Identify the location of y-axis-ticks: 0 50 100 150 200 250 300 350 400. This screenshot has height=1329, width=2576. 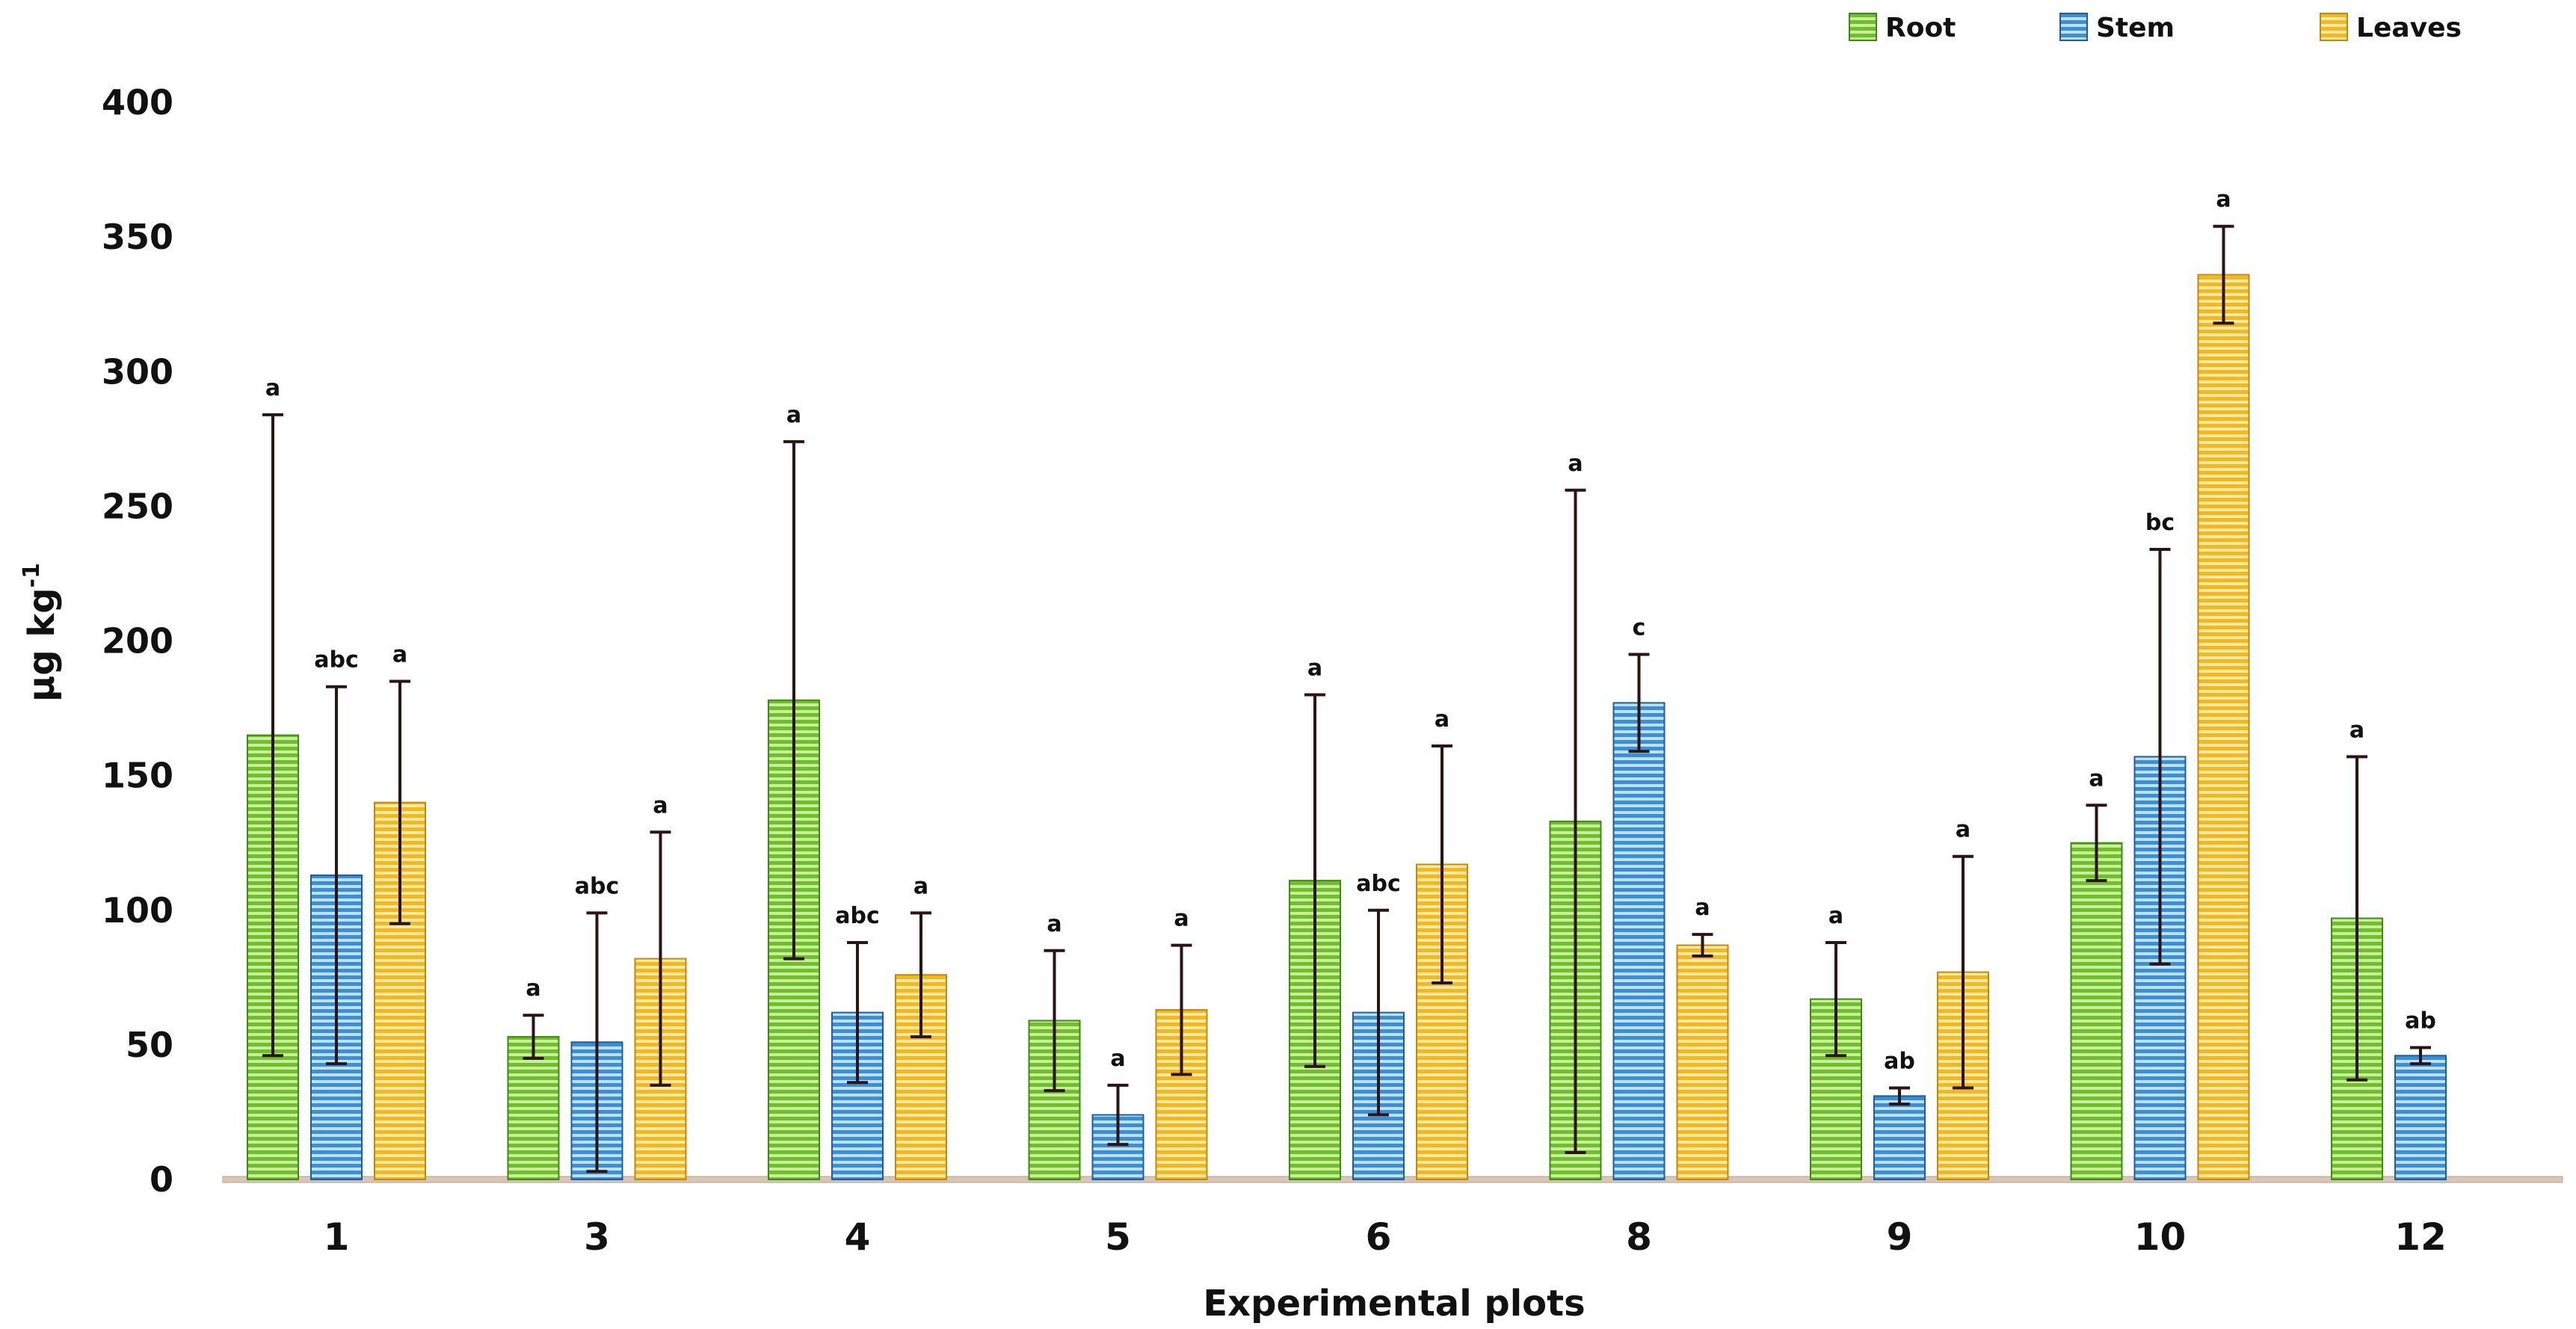
(137, 641).